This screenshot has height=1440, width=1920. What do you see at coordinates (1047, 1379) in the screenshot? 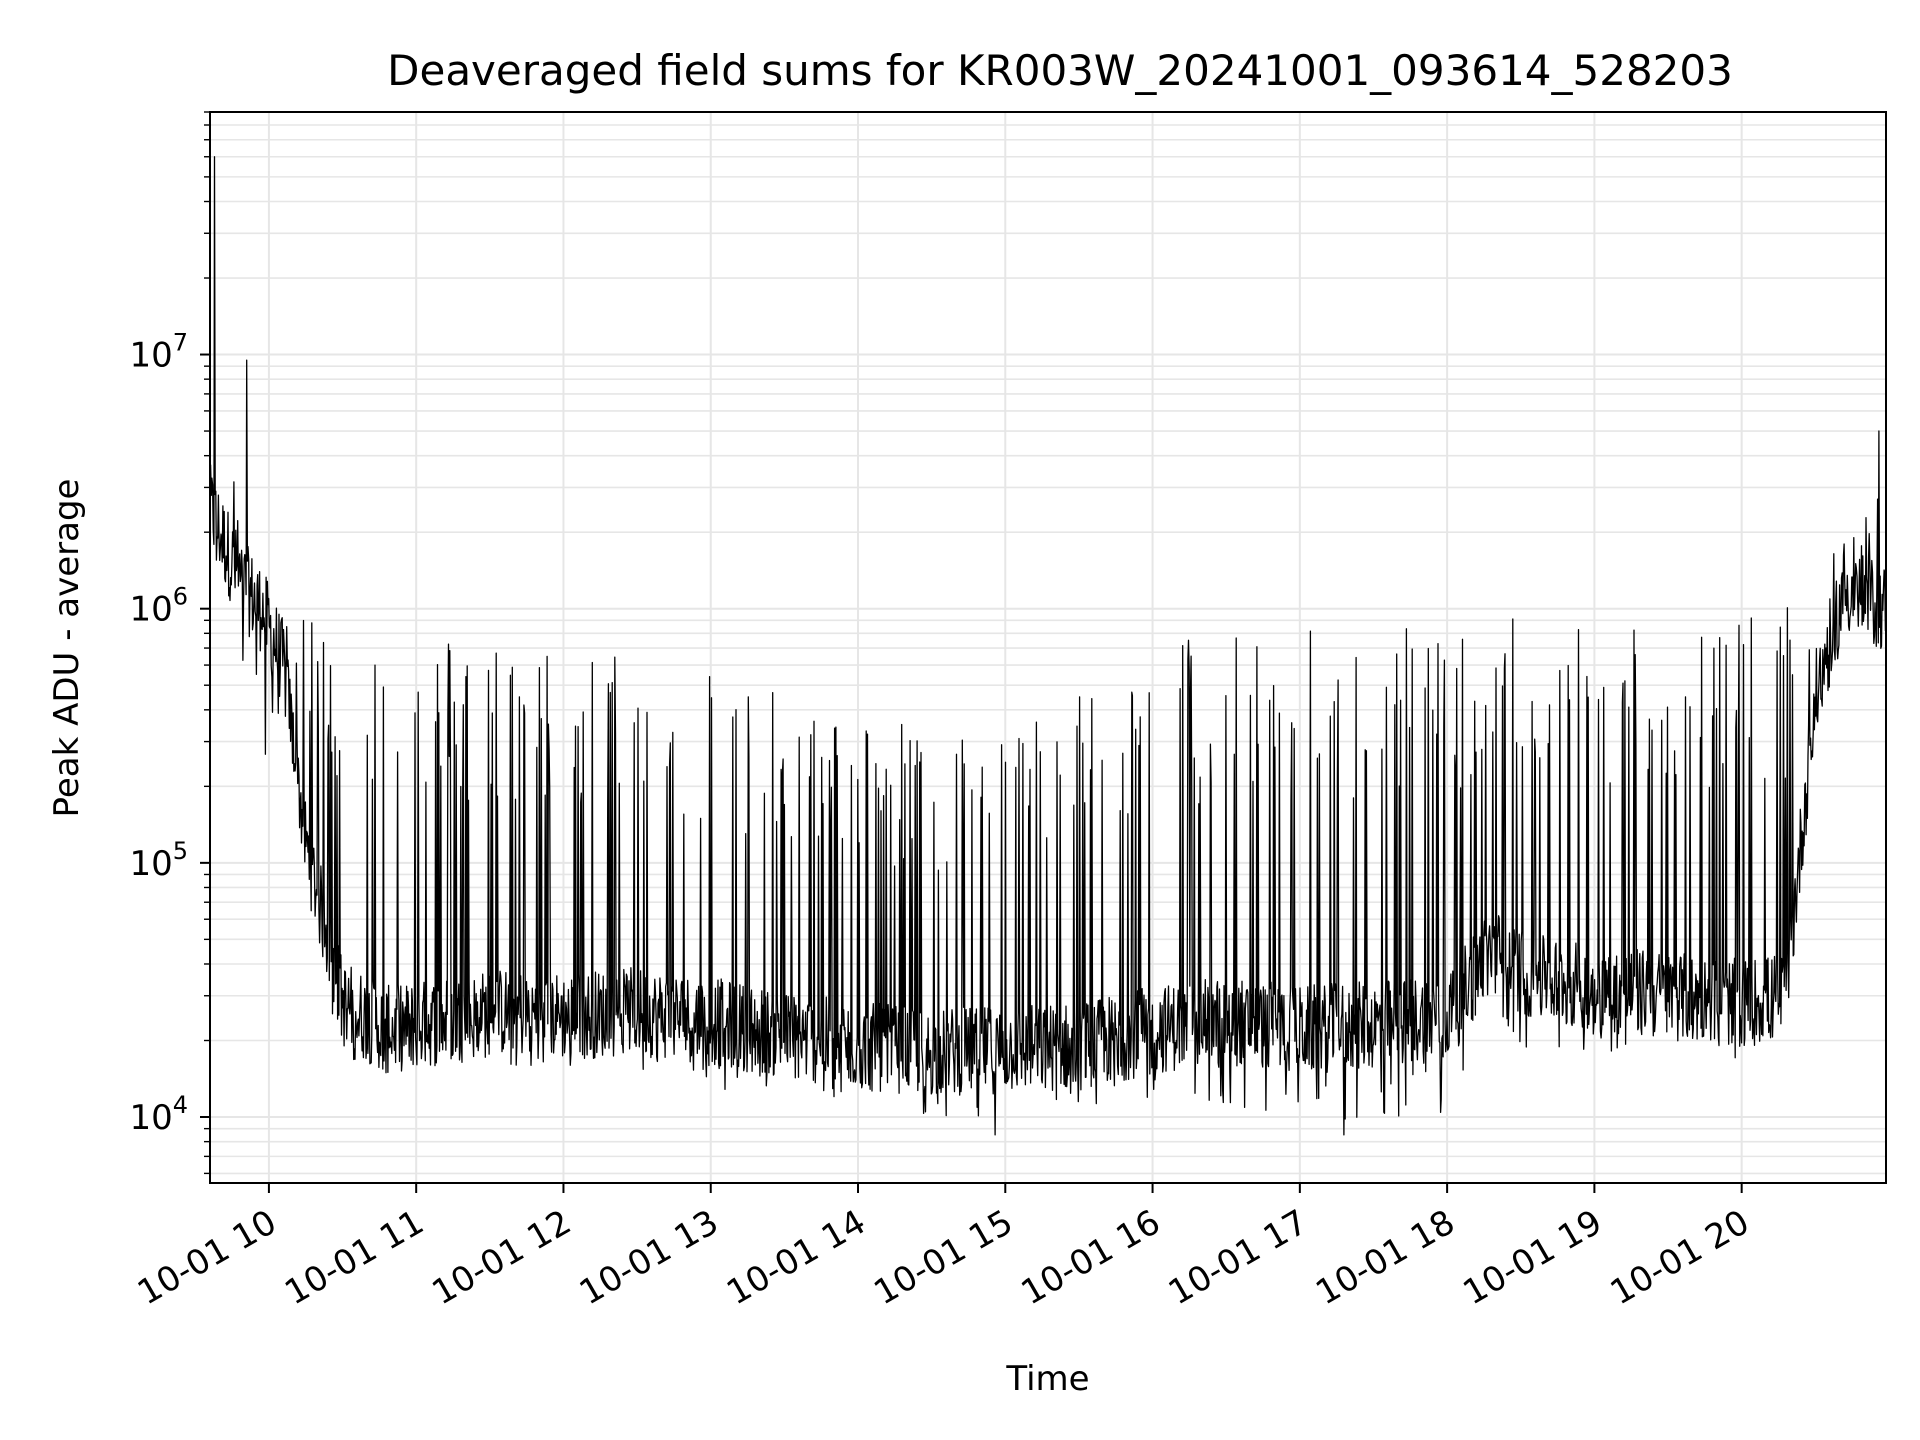
I see `x-axis-label: Time` at bounding box center [1047, 1379].